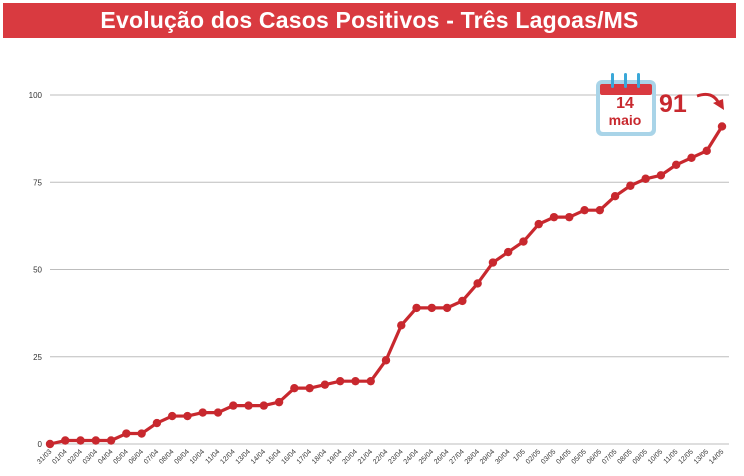 This screenshot has width=744, height=476. I want to click on x-tick-label: 08/05, so click(624, 456).